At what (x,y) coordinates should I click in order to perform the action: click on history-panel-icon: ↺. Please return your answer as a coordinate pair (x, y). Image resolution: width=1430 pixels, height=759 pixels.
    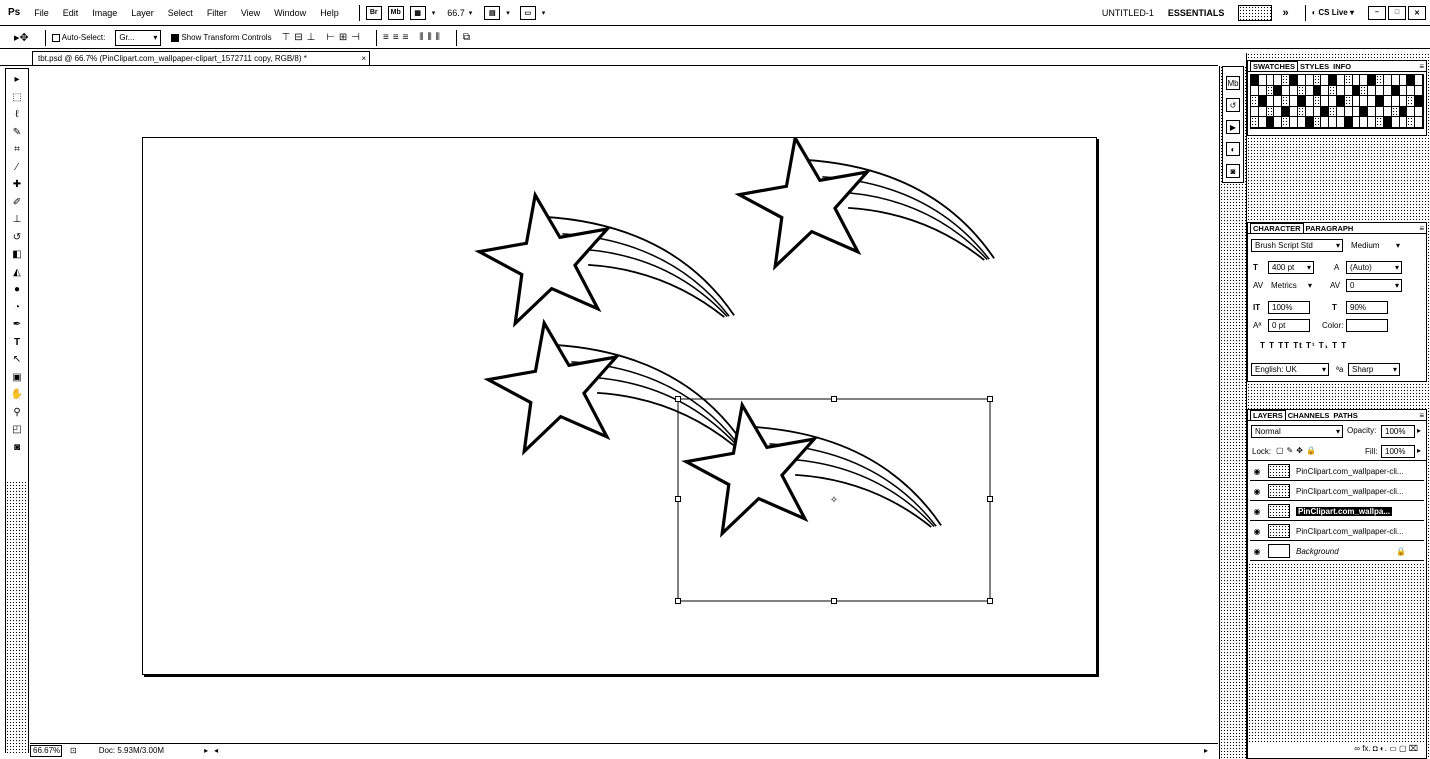
    Looking at the image, I should click on (1233, 105).